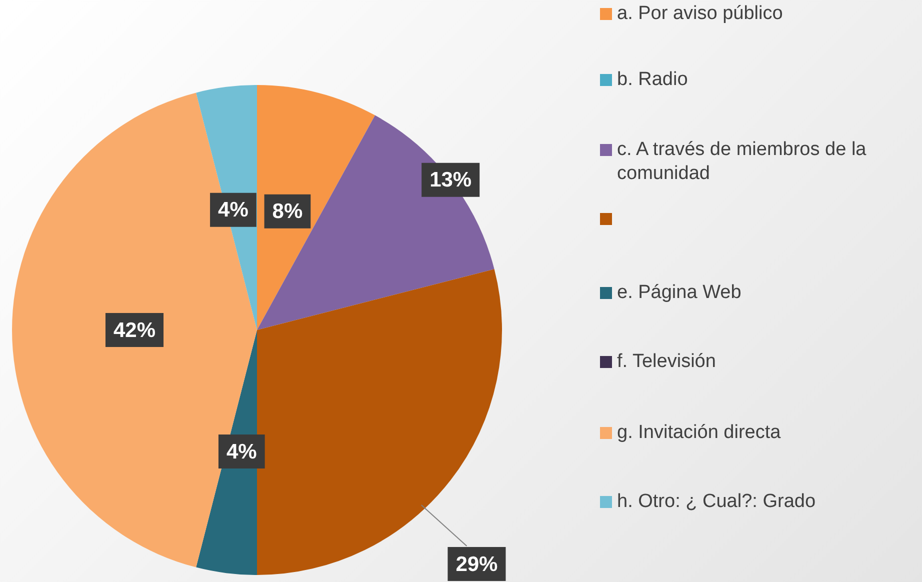 The height and width of the screenshot is (582, 922). I want to click on legend-label: g. Invitación directa, so click(699, 433).